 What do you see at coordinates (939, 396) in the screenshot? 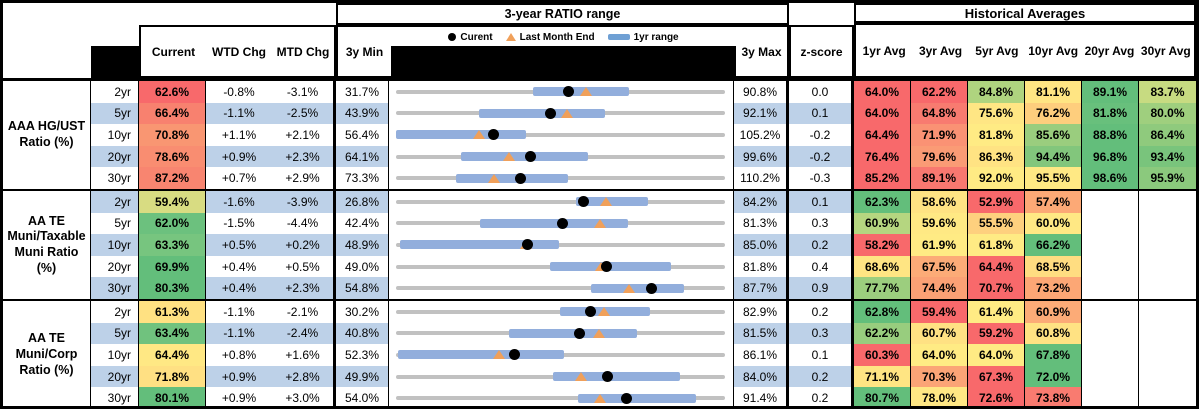
I see `avg-cell: 78.0%` at bounding box center [939, 396].